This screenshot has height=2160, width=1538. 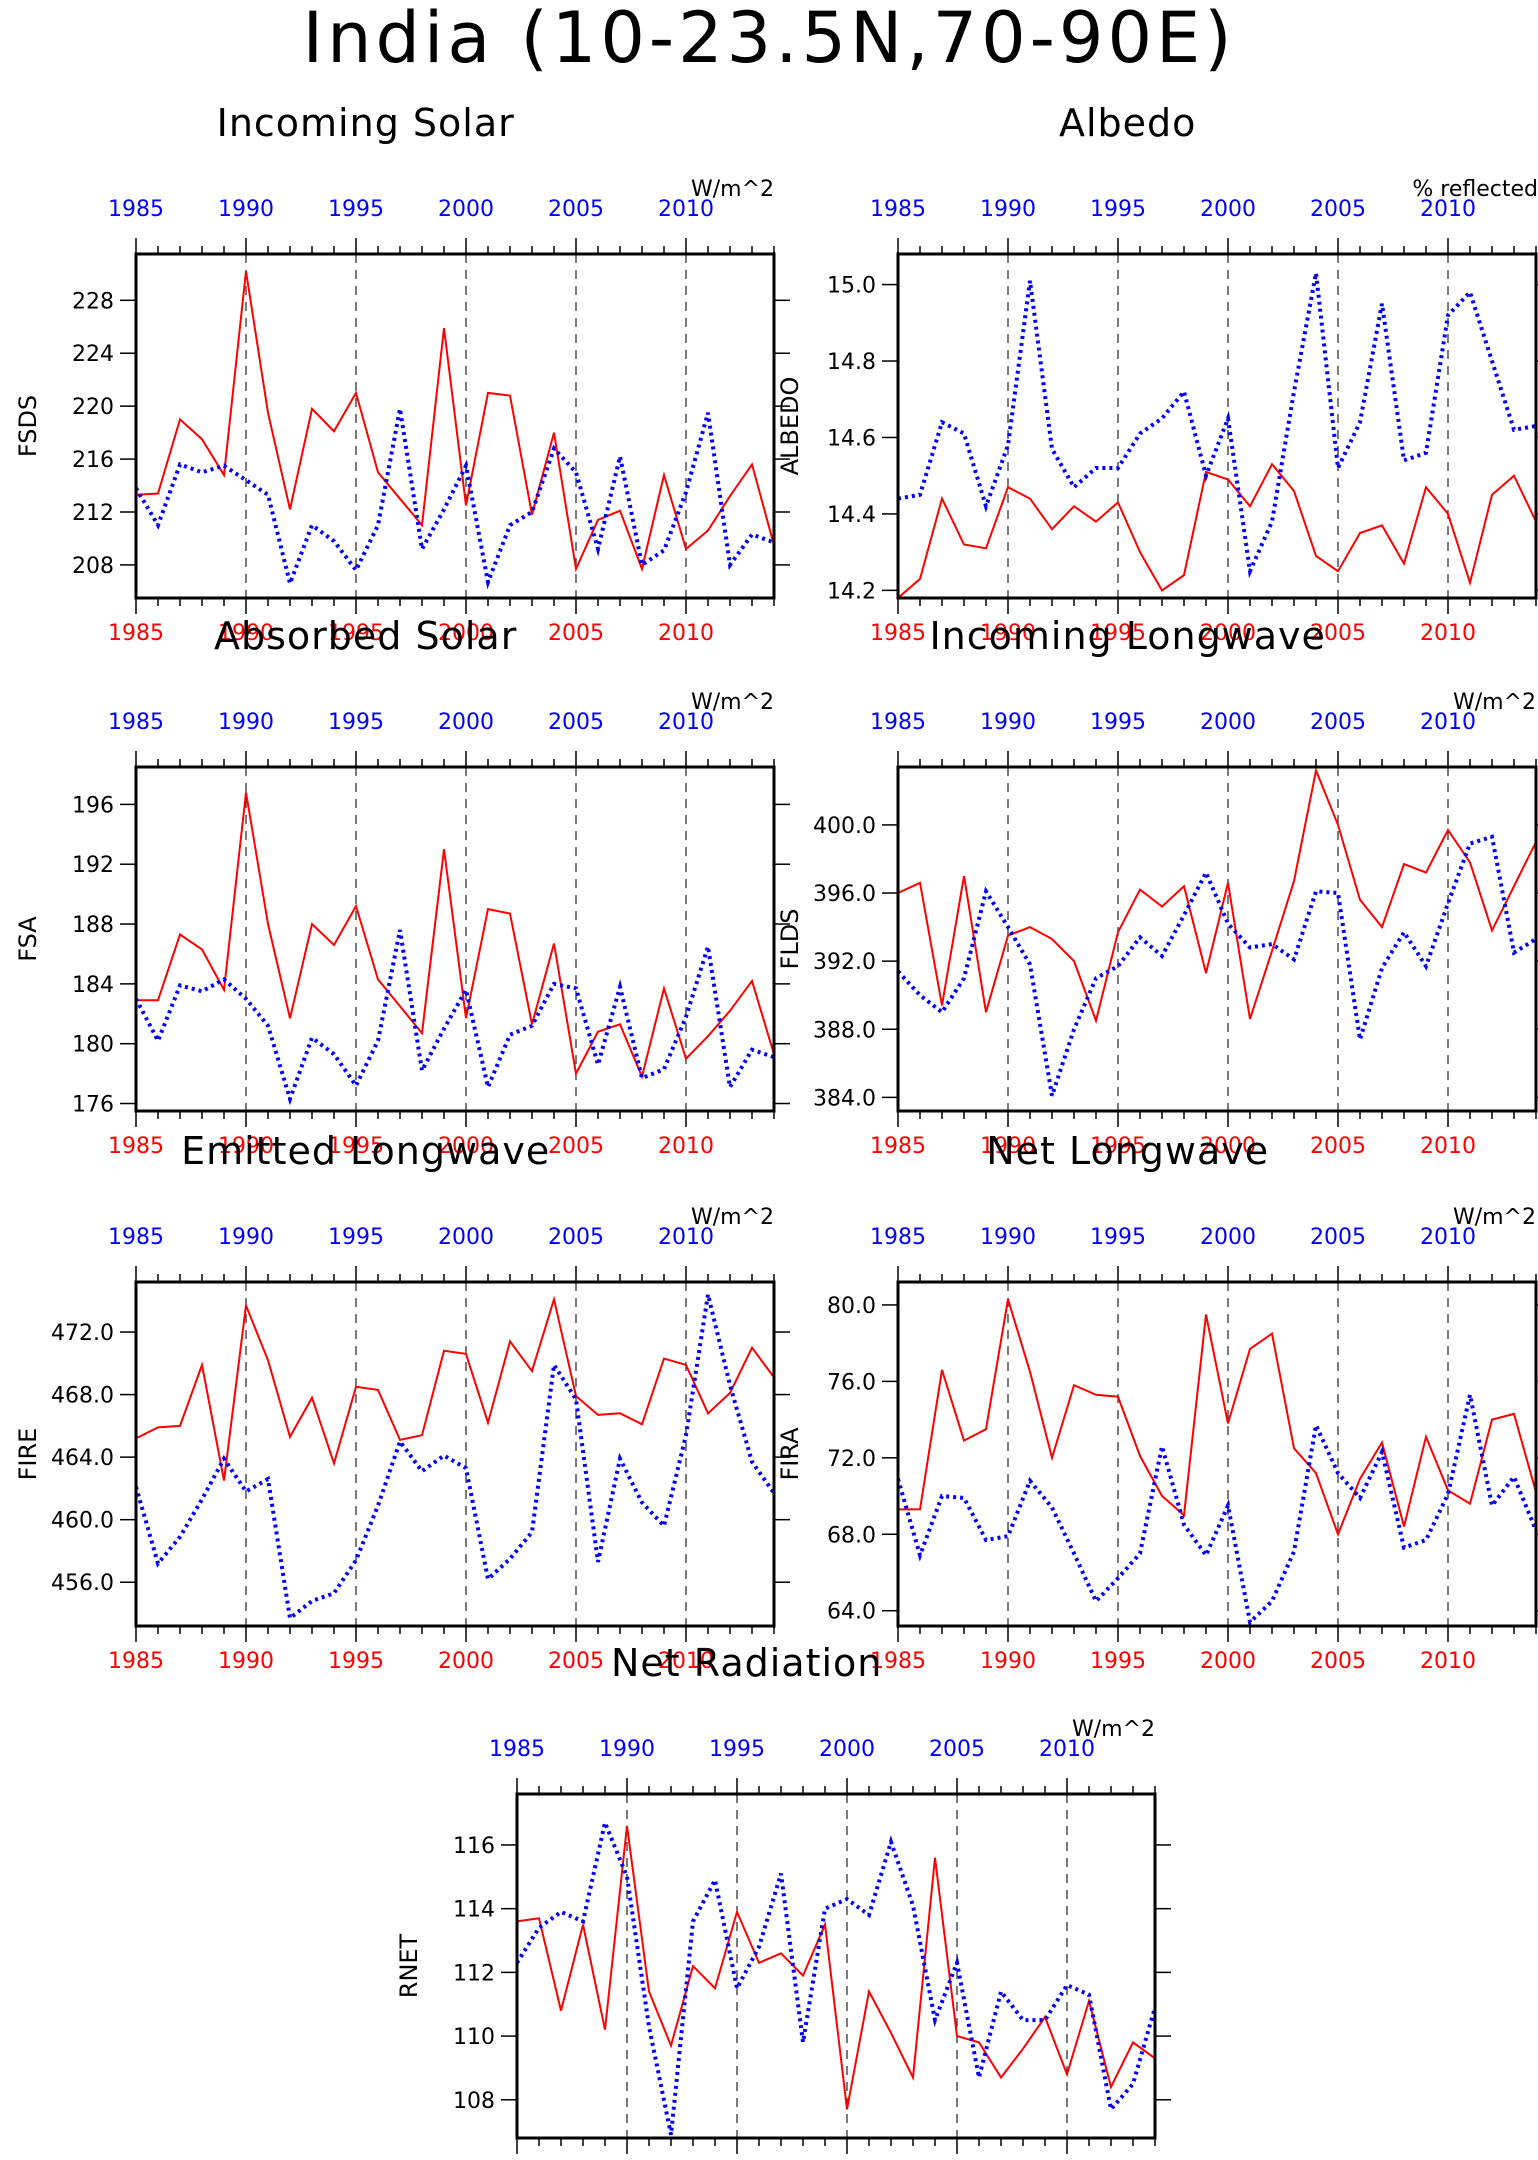 I want to click on y-axis-label: FLDS, so click(x=790, y=939).